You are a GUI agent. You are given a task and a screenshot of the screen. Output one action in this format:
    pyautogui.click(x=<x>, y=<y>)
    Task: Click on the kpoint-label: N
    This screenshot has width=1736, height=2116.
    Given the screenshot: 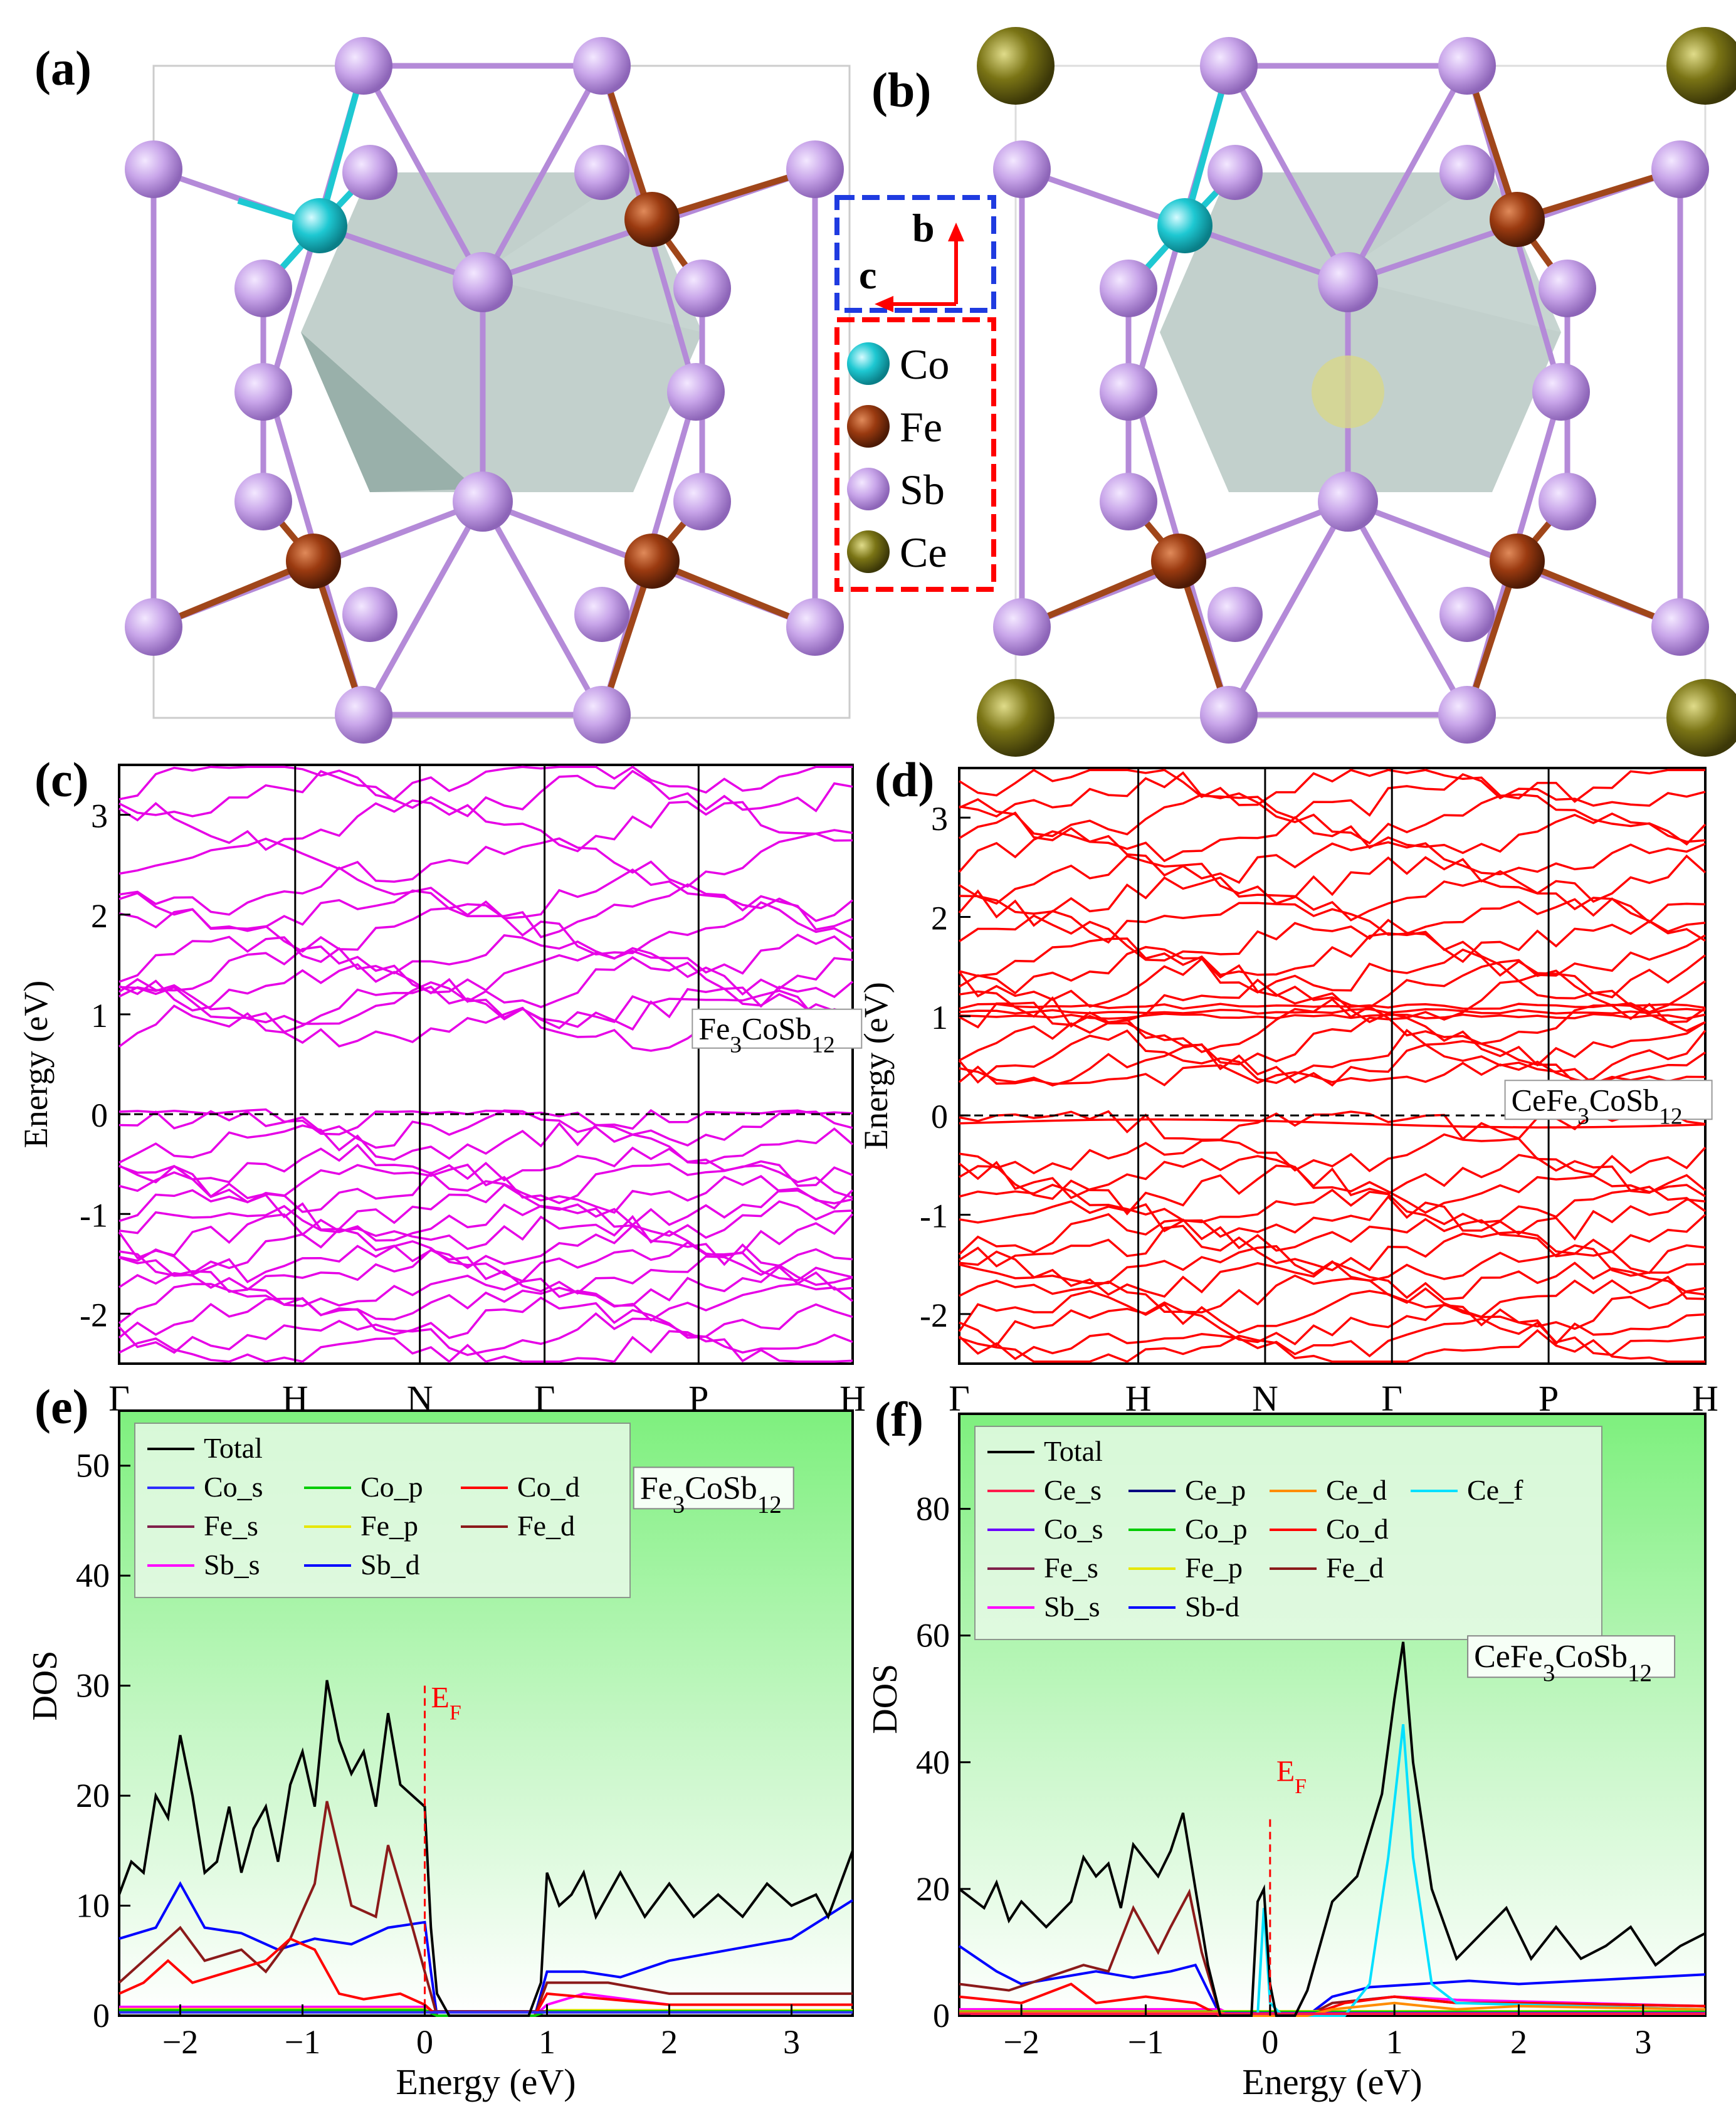 What is the action you would take?
    pyautogui.click(x=1265, y=1398)
    